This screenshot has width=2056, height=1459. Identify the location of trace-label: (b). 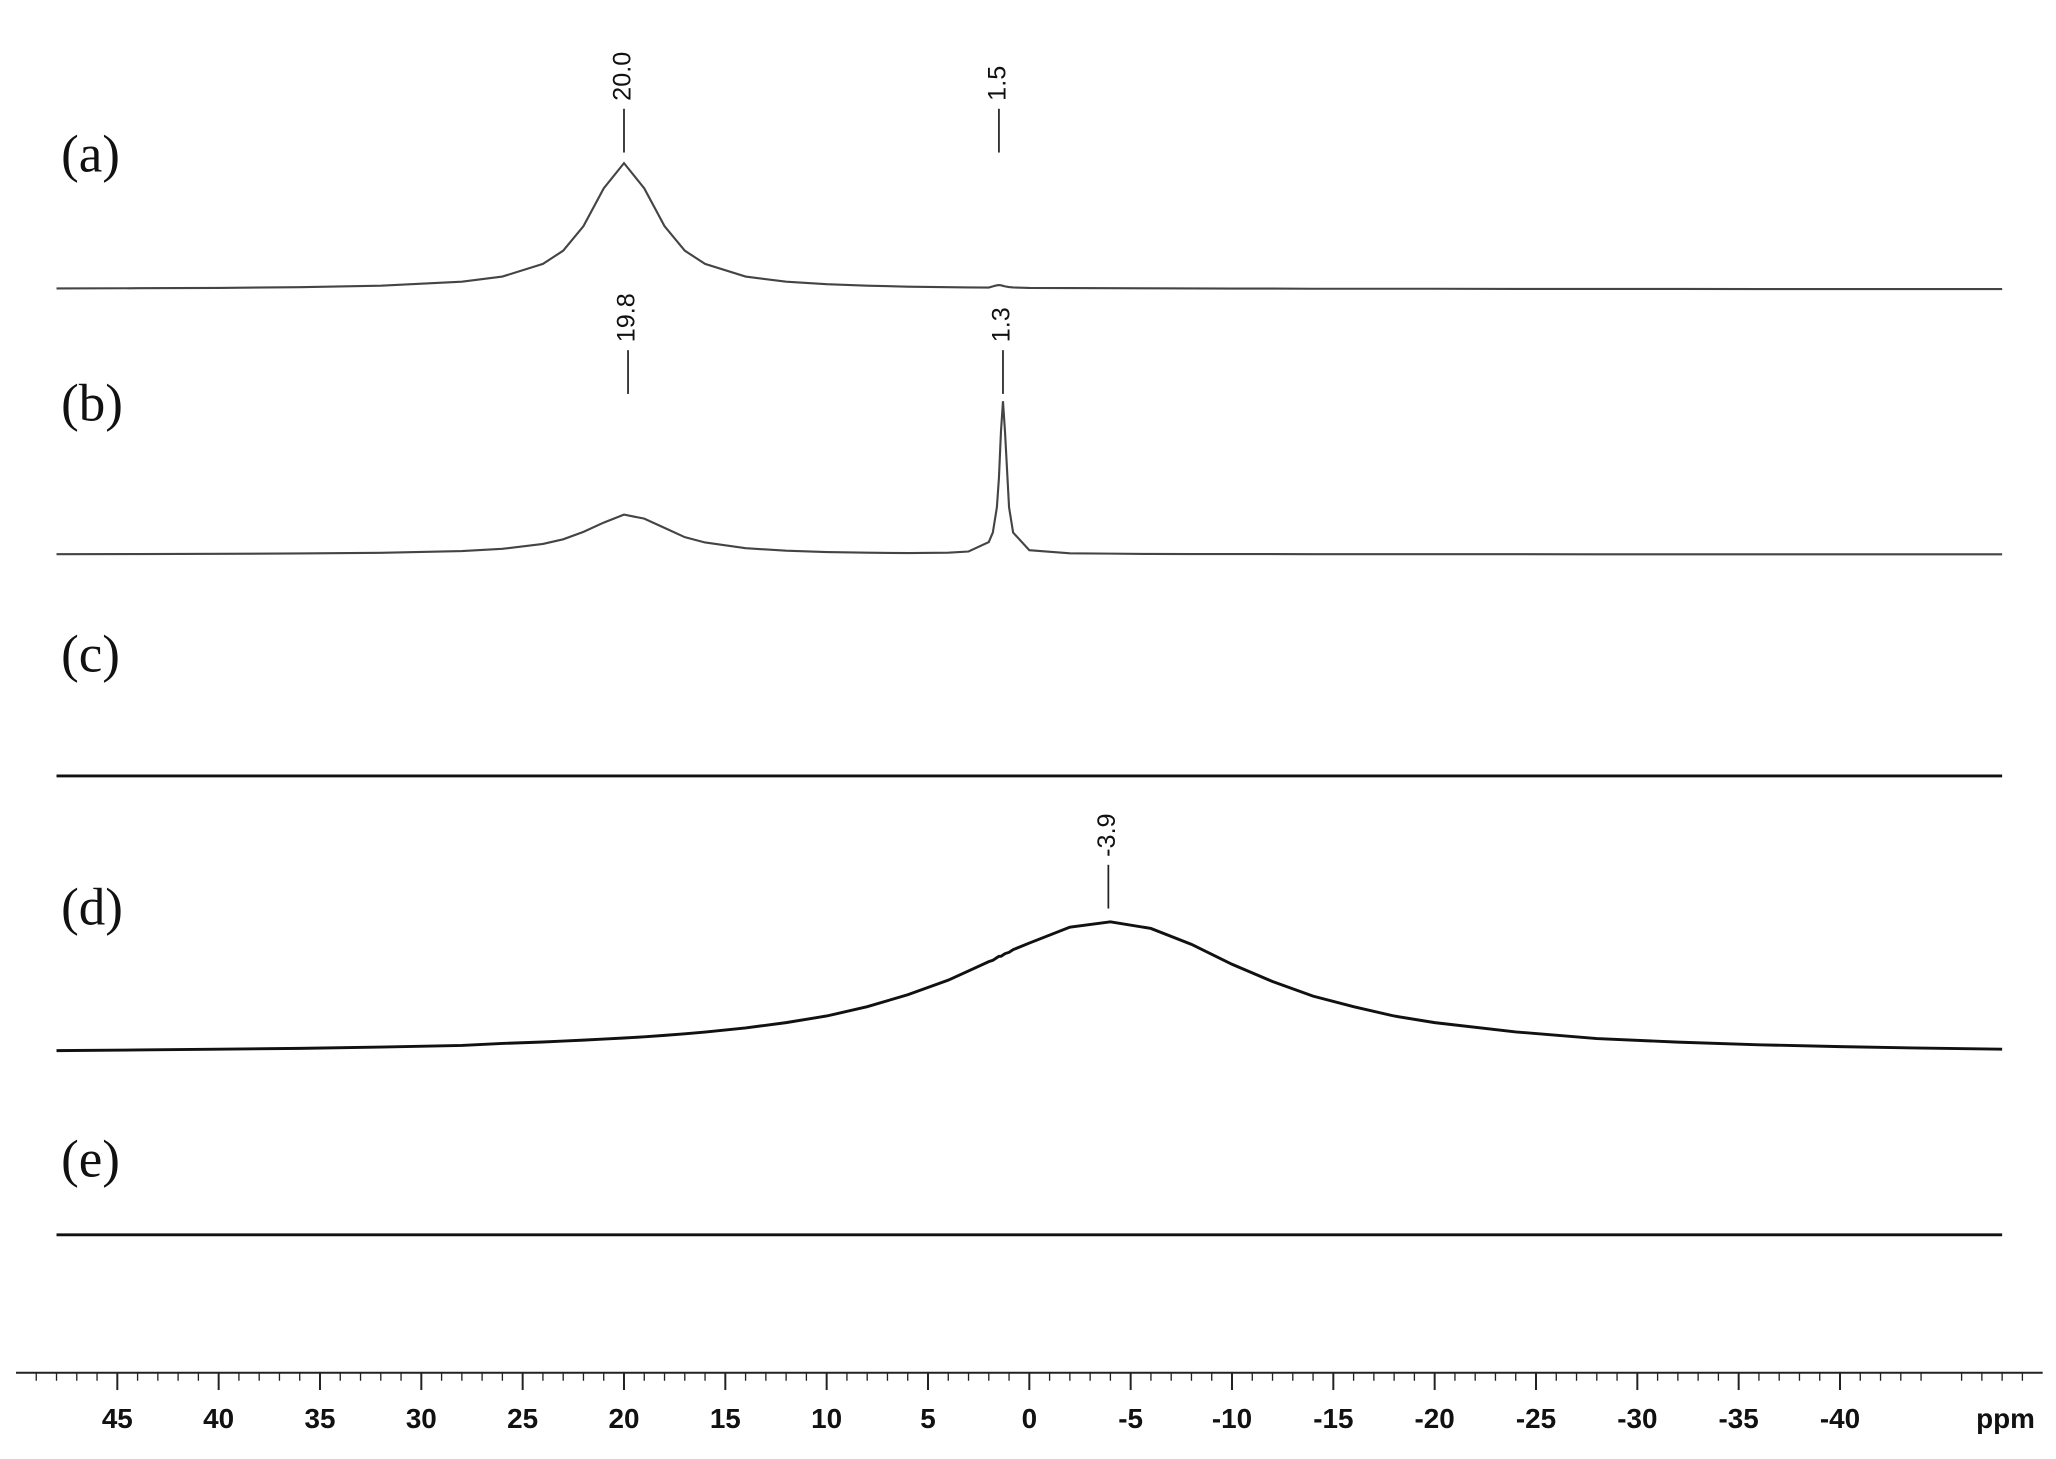
(92, 404).